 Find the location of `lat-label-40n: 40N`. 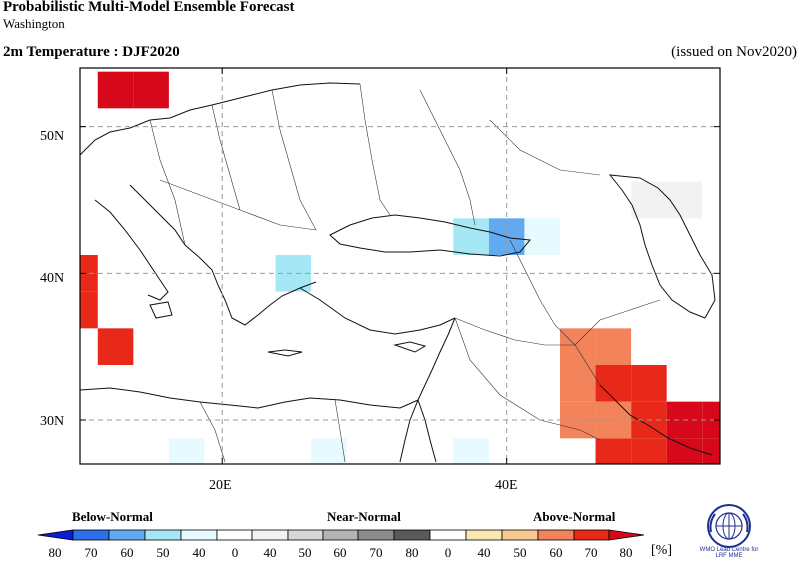

lat-label-40n: 40N is located at coordinates (52, 278).